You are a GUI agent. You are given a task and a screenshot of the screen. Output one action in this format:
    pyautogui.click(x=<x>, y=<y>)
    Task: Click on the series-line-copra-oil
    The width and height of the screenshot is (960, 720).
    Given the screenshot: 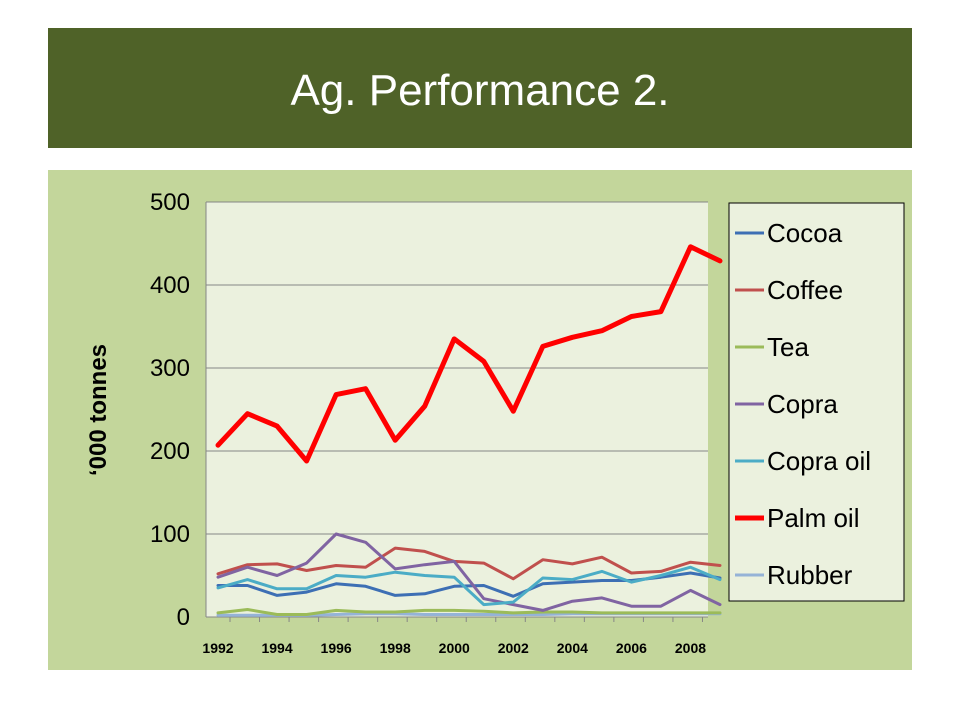 What is the action you would take?
    pyautogui.click(x=469, y=586)
    